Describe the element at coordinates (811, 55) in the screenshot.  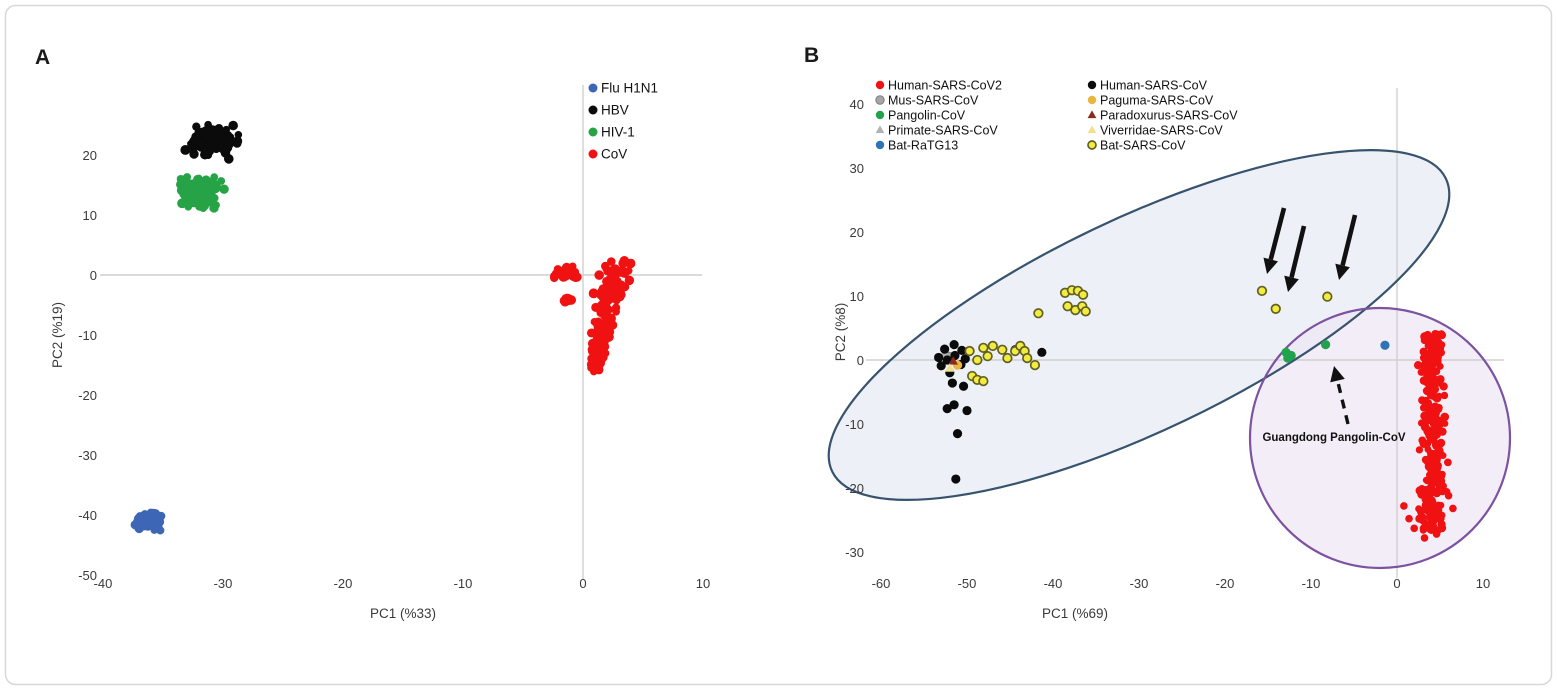
I see `panel-b-letter: B` at that location.